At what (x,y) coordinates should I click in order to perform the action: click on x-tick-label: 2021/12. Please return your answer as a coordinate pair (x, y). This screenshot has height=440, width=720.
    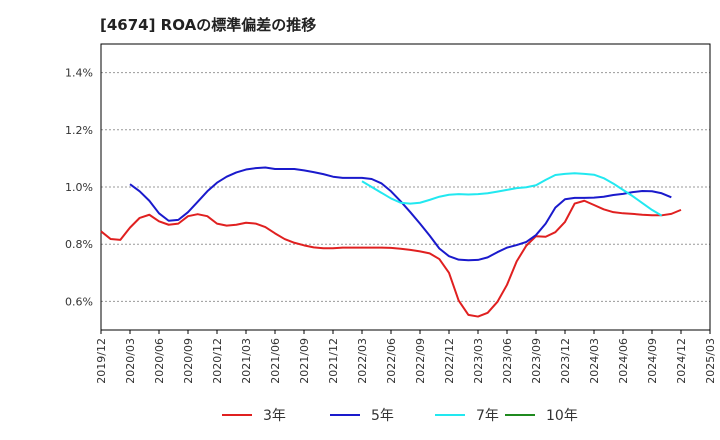
    Looking at the image, I should click on (333, 361).